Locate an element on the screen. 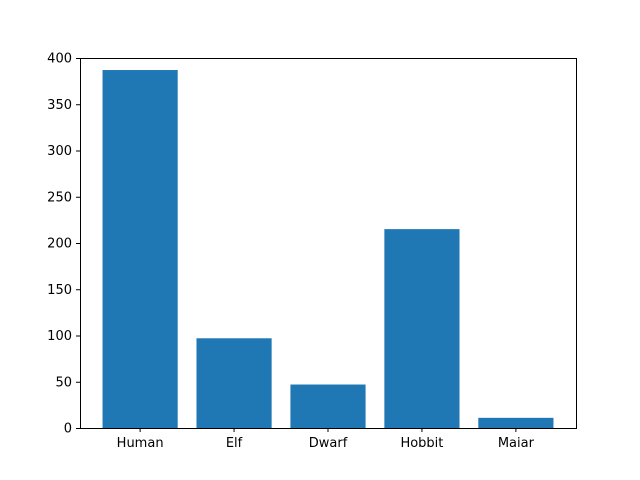 This screenshot has width=640, height=480. y-tick-label: 350 is located at coordinates (59, 105).